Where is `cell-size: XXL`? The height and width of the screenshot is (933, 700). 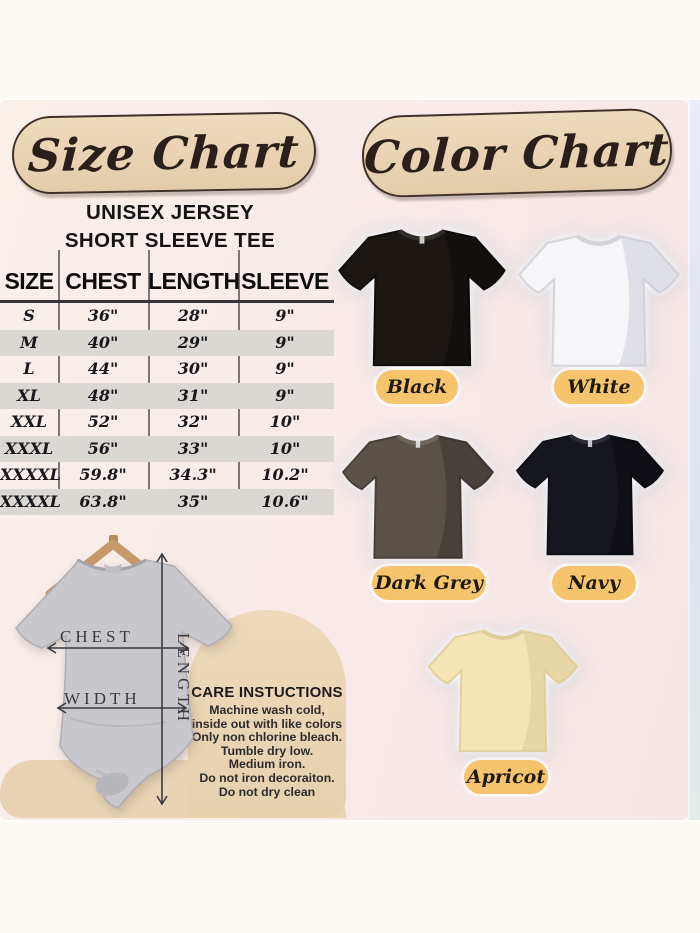
cell-size: XXL is located at coordinates (29, 421).